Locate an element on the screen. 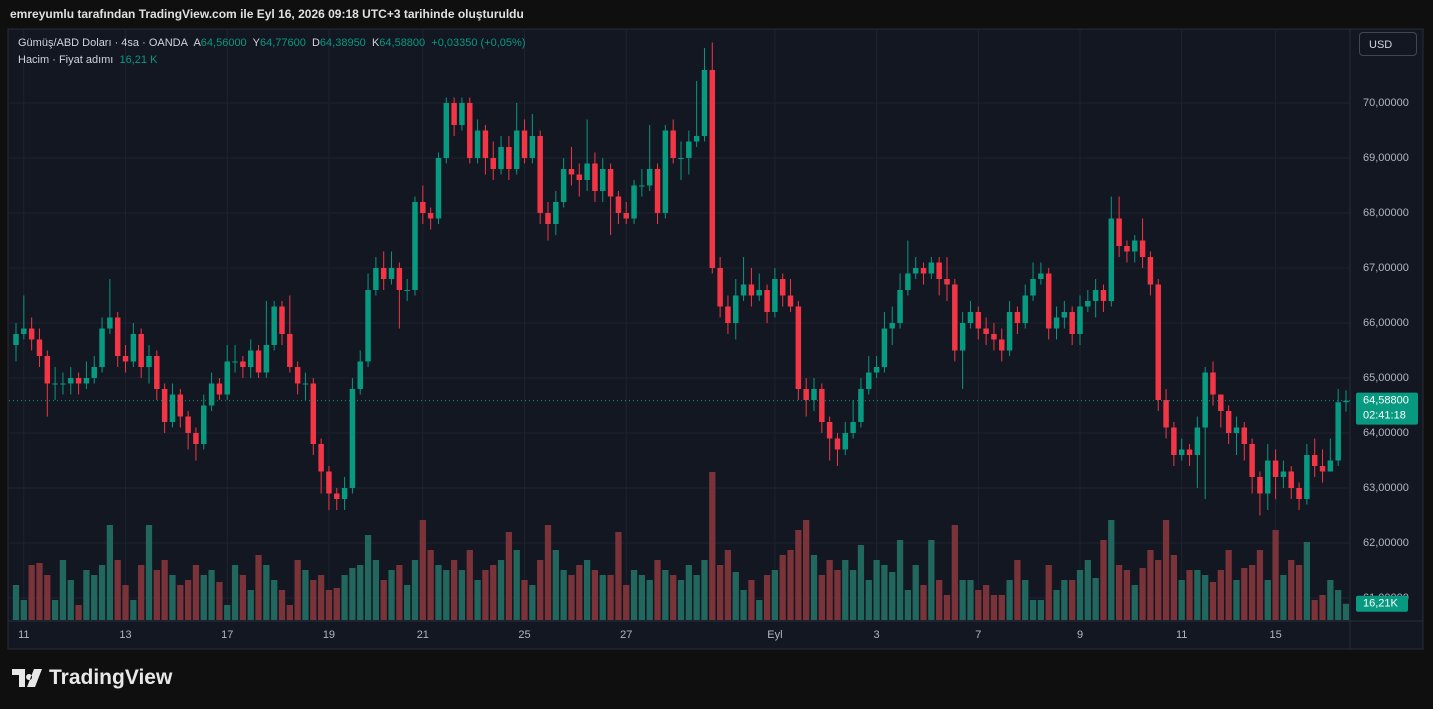  volume-title: Hacim · Fiyat adımı is located at coordinates (66, 60).